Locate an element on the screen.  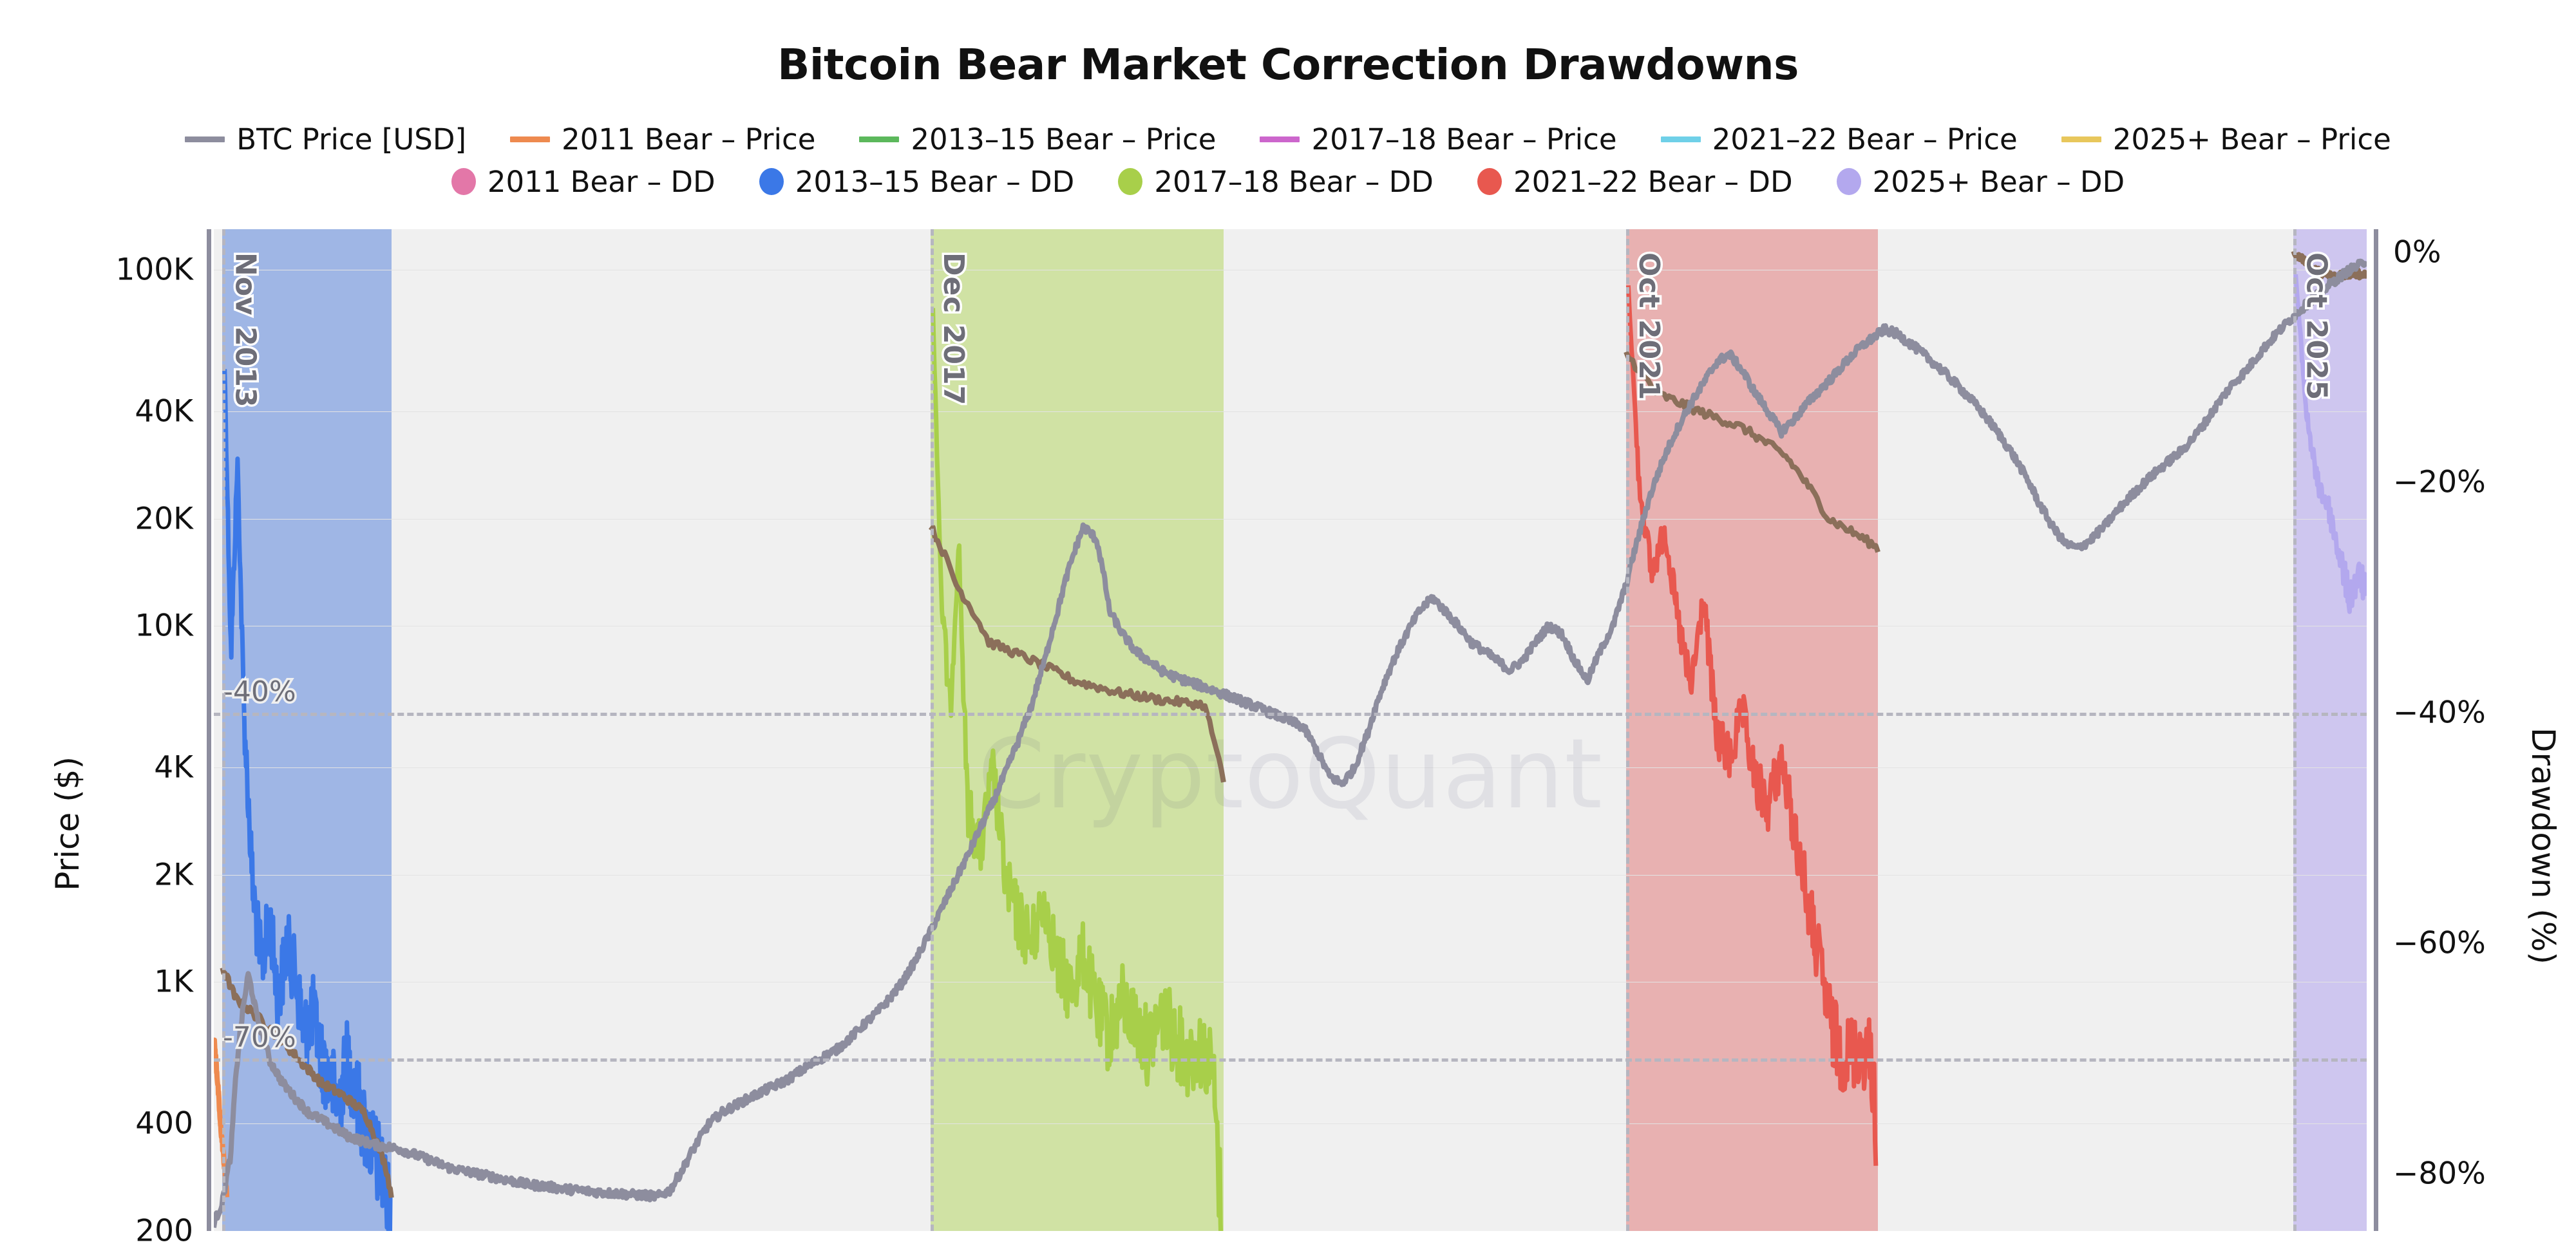
refline-label--70%: -70% is located at coordinates (260, 1037).